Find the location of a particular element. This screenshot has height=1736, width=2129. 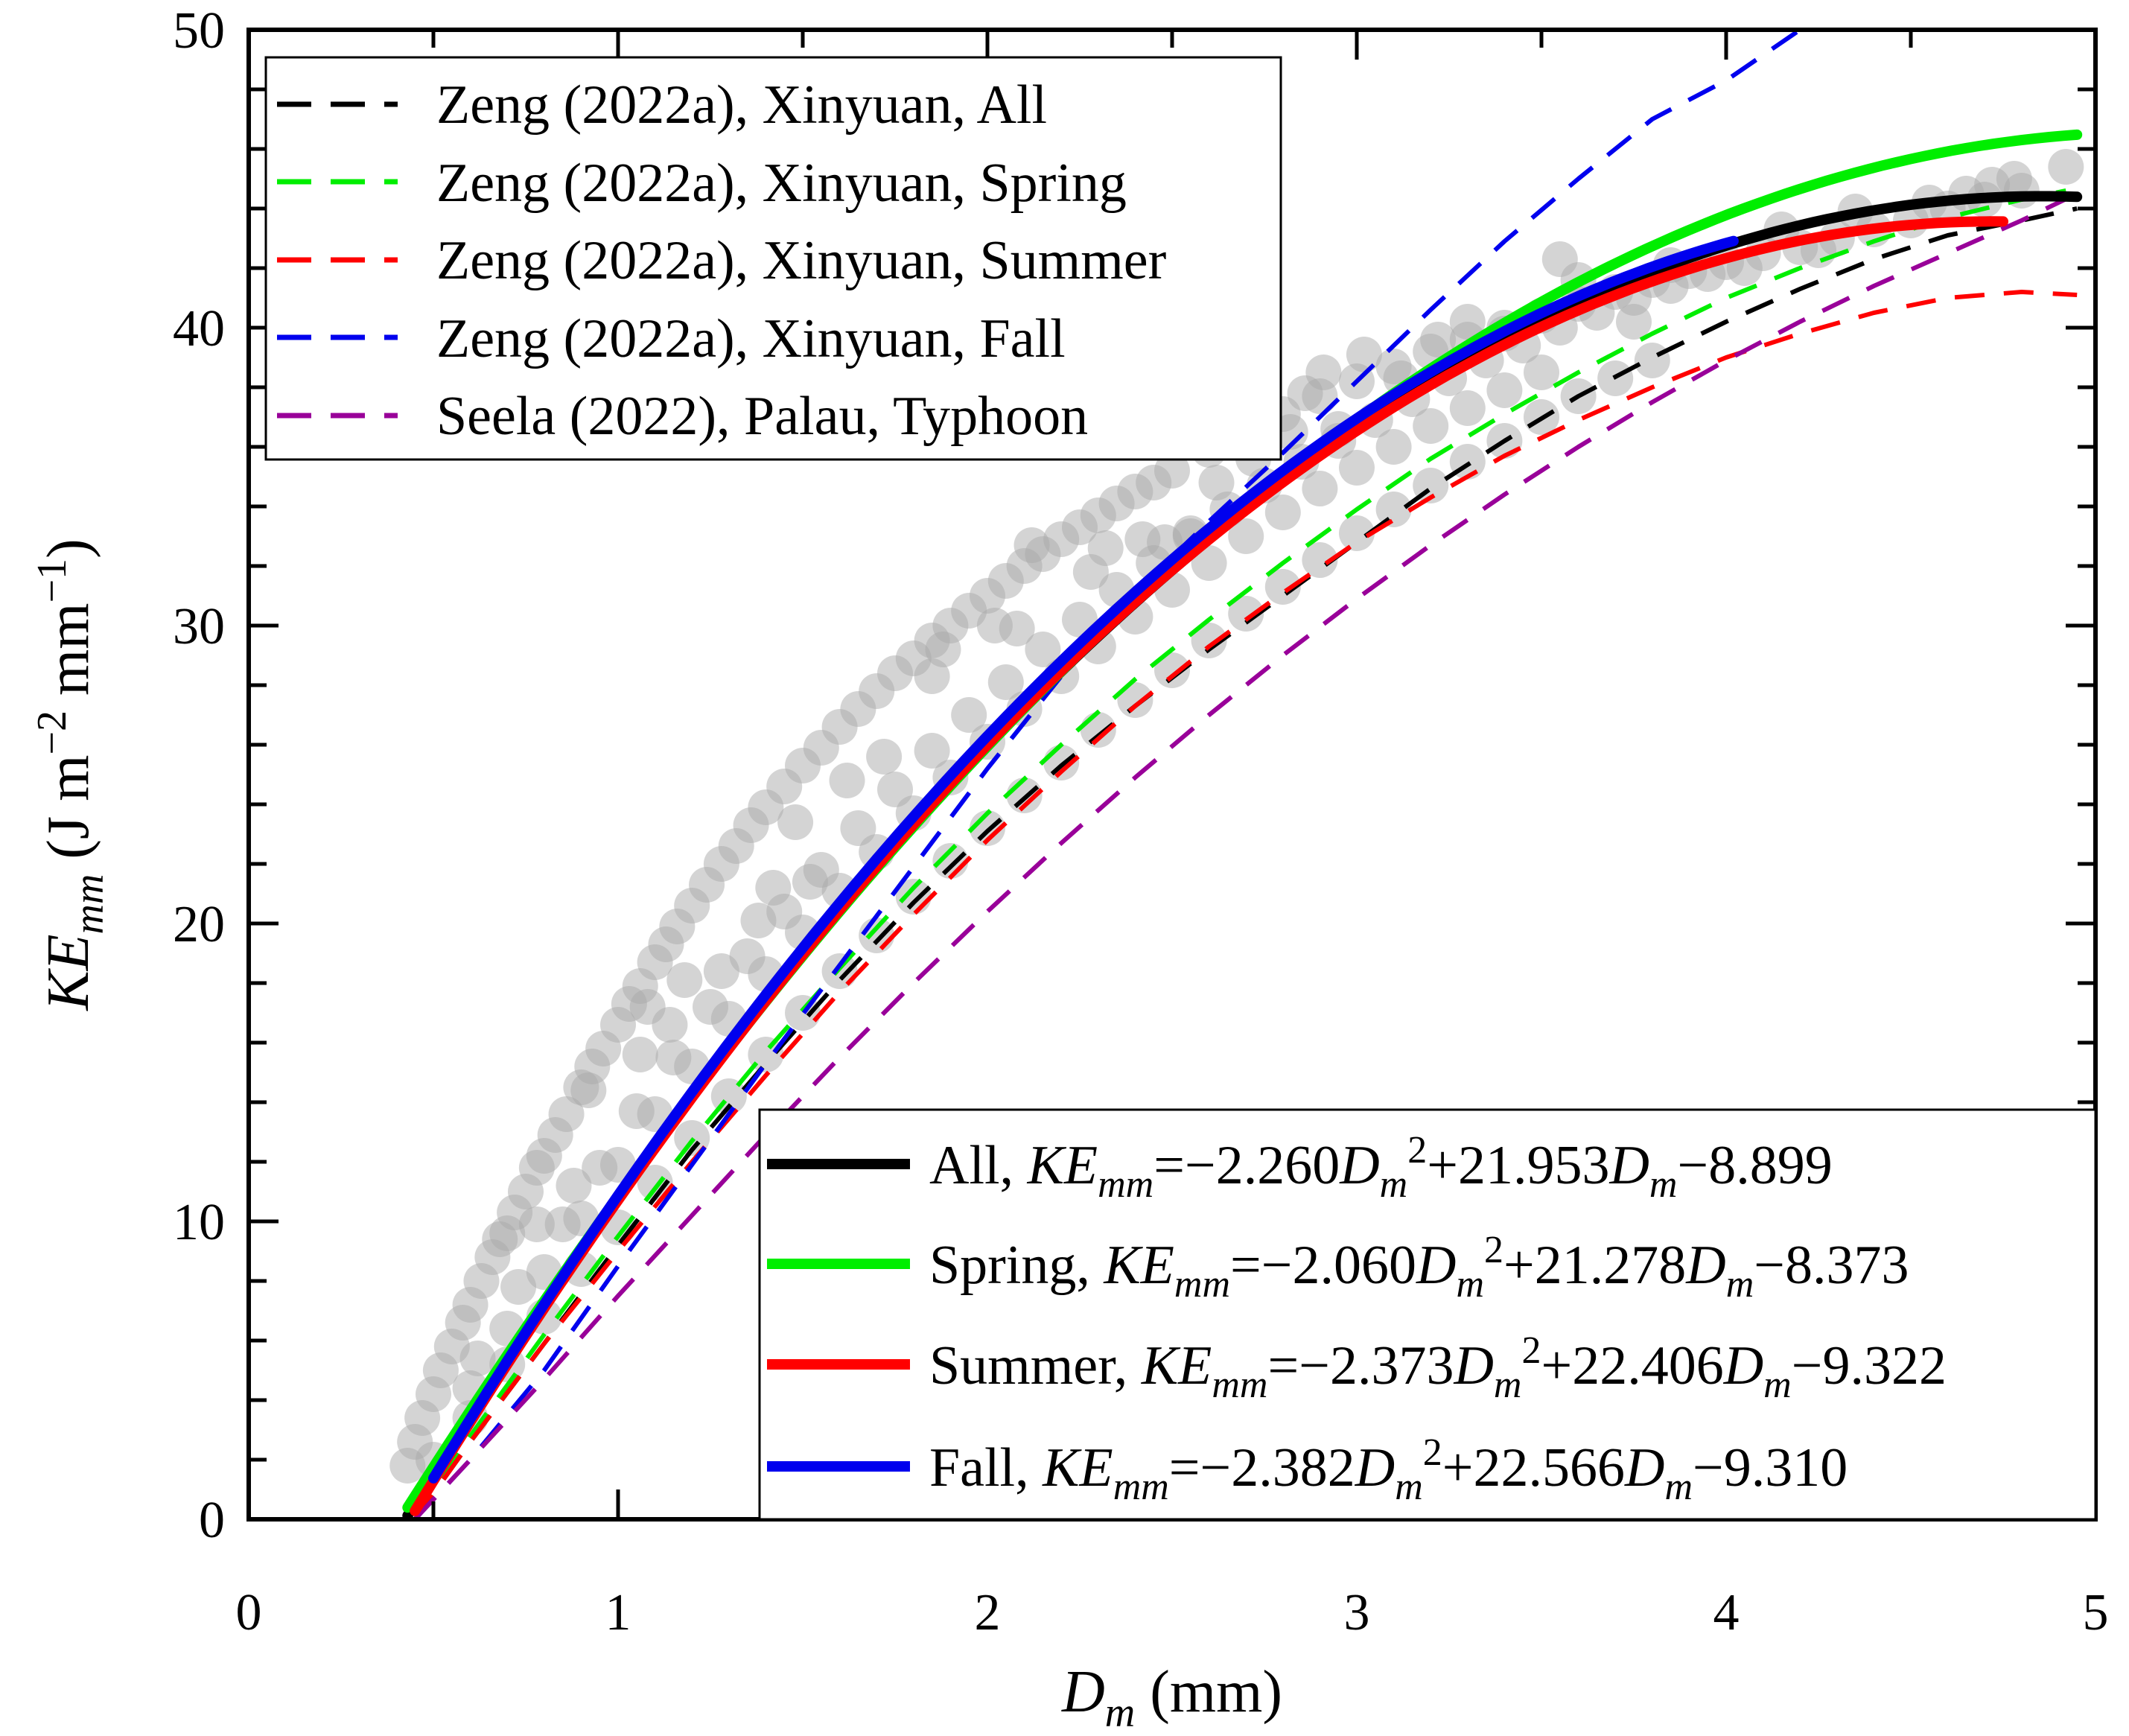

y-tick-label: 10 is located at coordinates (199, 1222).